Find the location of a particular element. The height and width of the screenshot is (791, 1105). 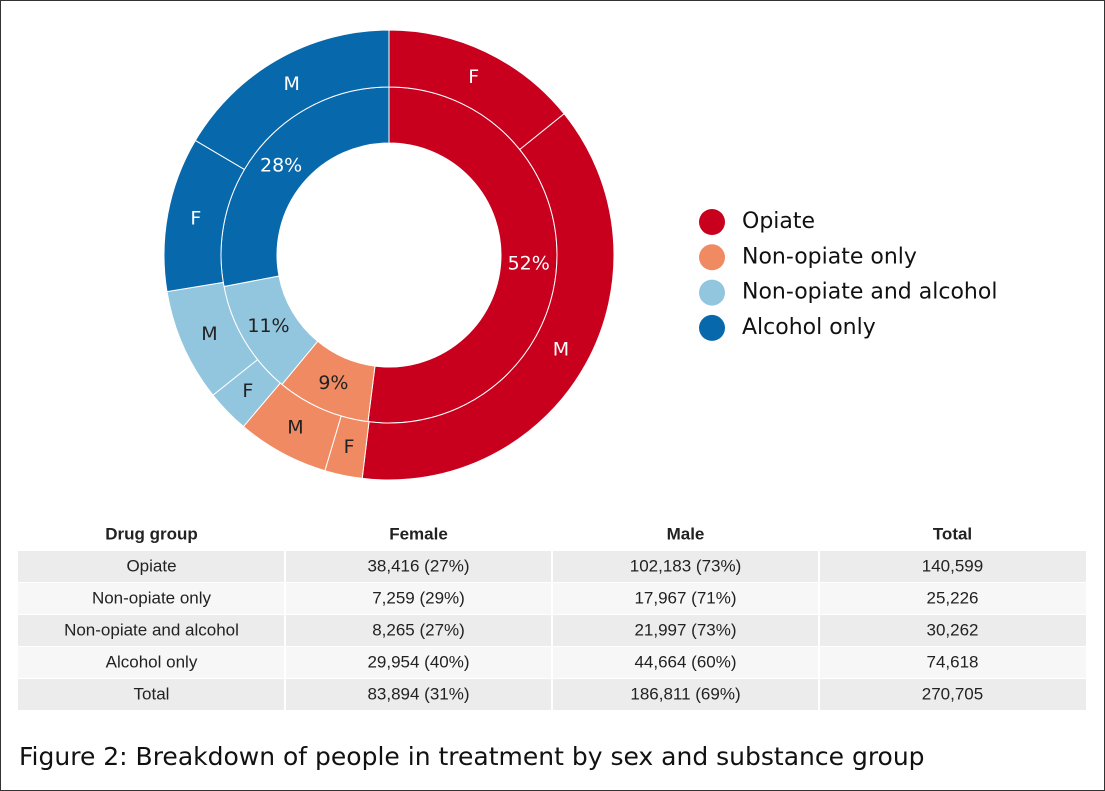

segment-label: 11% is located at coordinates (268, 326).